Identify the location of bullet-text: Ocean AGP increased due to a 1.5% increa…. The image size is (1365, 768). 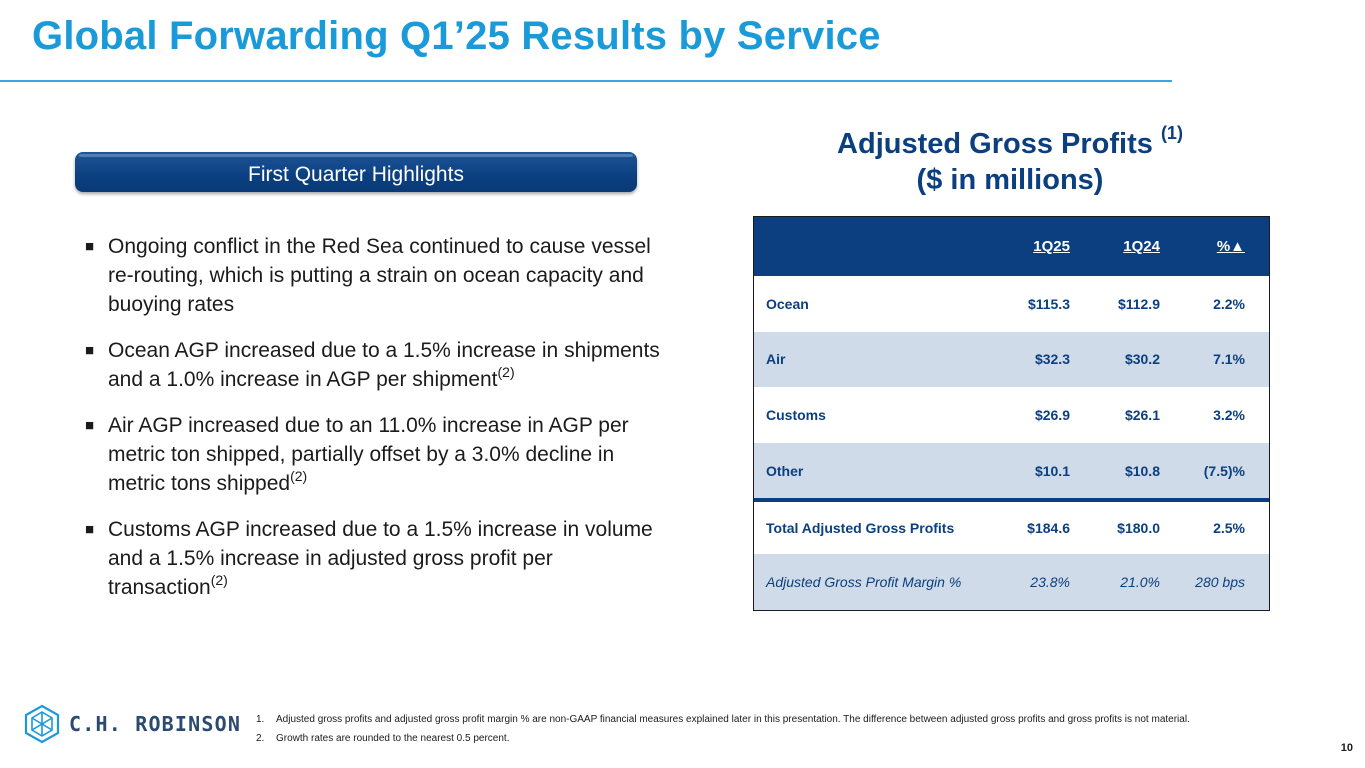
(384, 365).